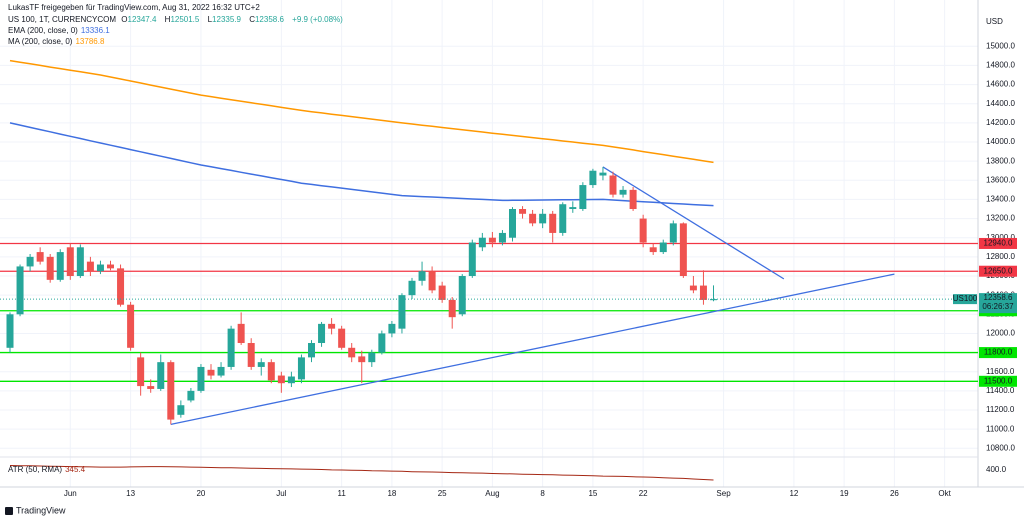  I want to click on y-tick-label: 13200.0, so click(1000, 218).